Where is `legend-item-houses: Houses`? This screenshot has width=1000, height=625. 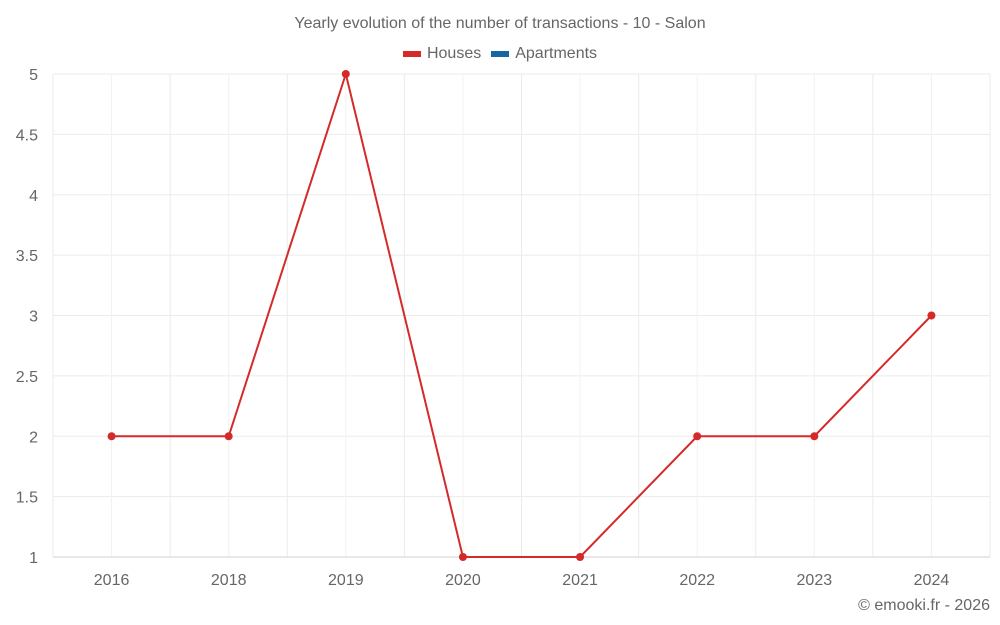
legend-item-houses: Houses is located at coordinates (442, 54).